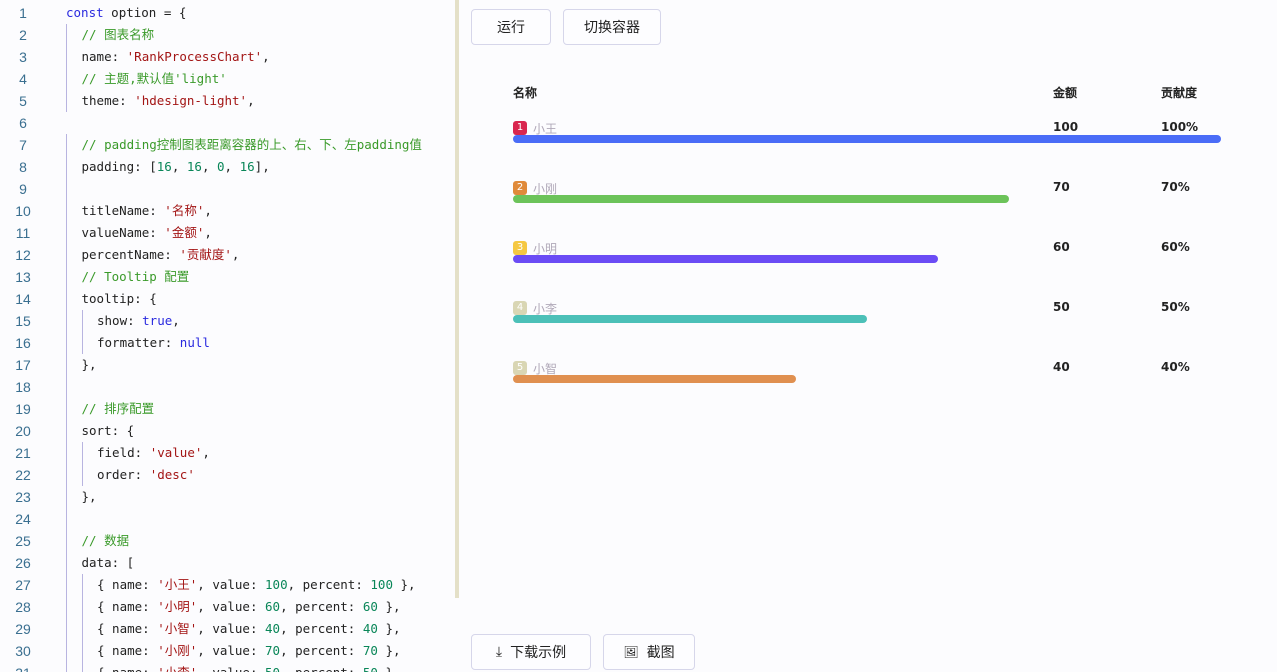  I want to click on code-line: 24, so click(227, 519).